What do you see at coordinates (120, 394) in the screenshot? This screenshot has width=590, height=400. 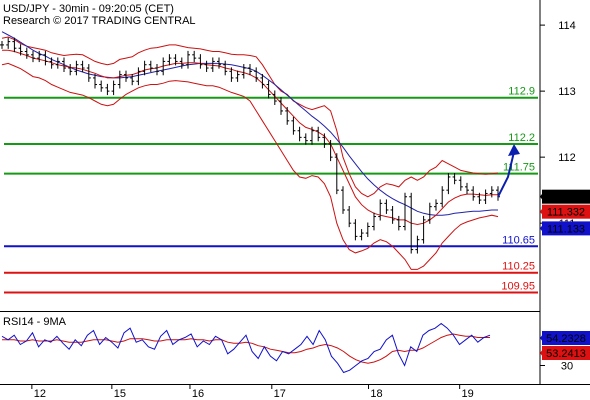 I see `time-tick-label: 15` at bounding box center [120, 394].